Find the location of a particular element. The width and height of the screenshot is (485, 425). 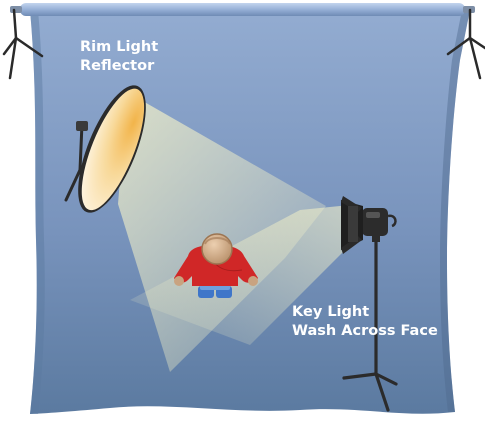

key-light-label-line-1: Key Light is located at coordinates (331, 312).